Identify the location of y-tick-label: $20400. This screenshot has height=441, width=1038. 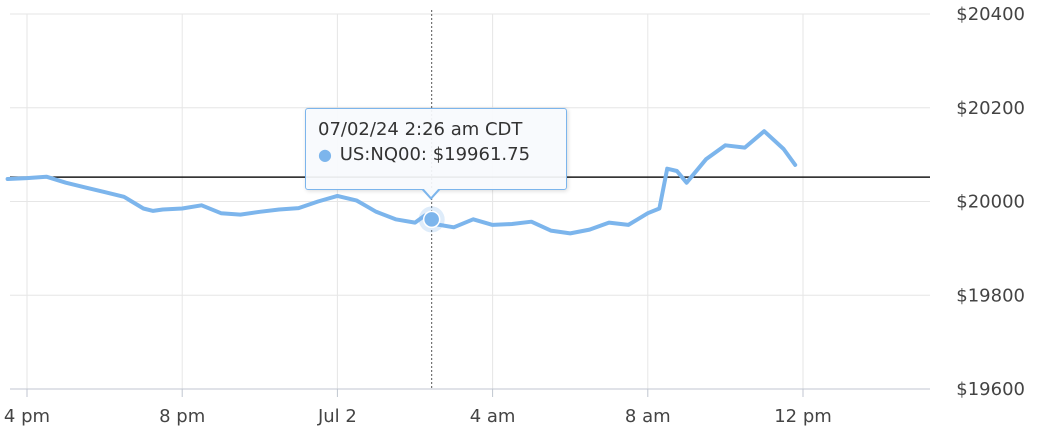
(990, 14).